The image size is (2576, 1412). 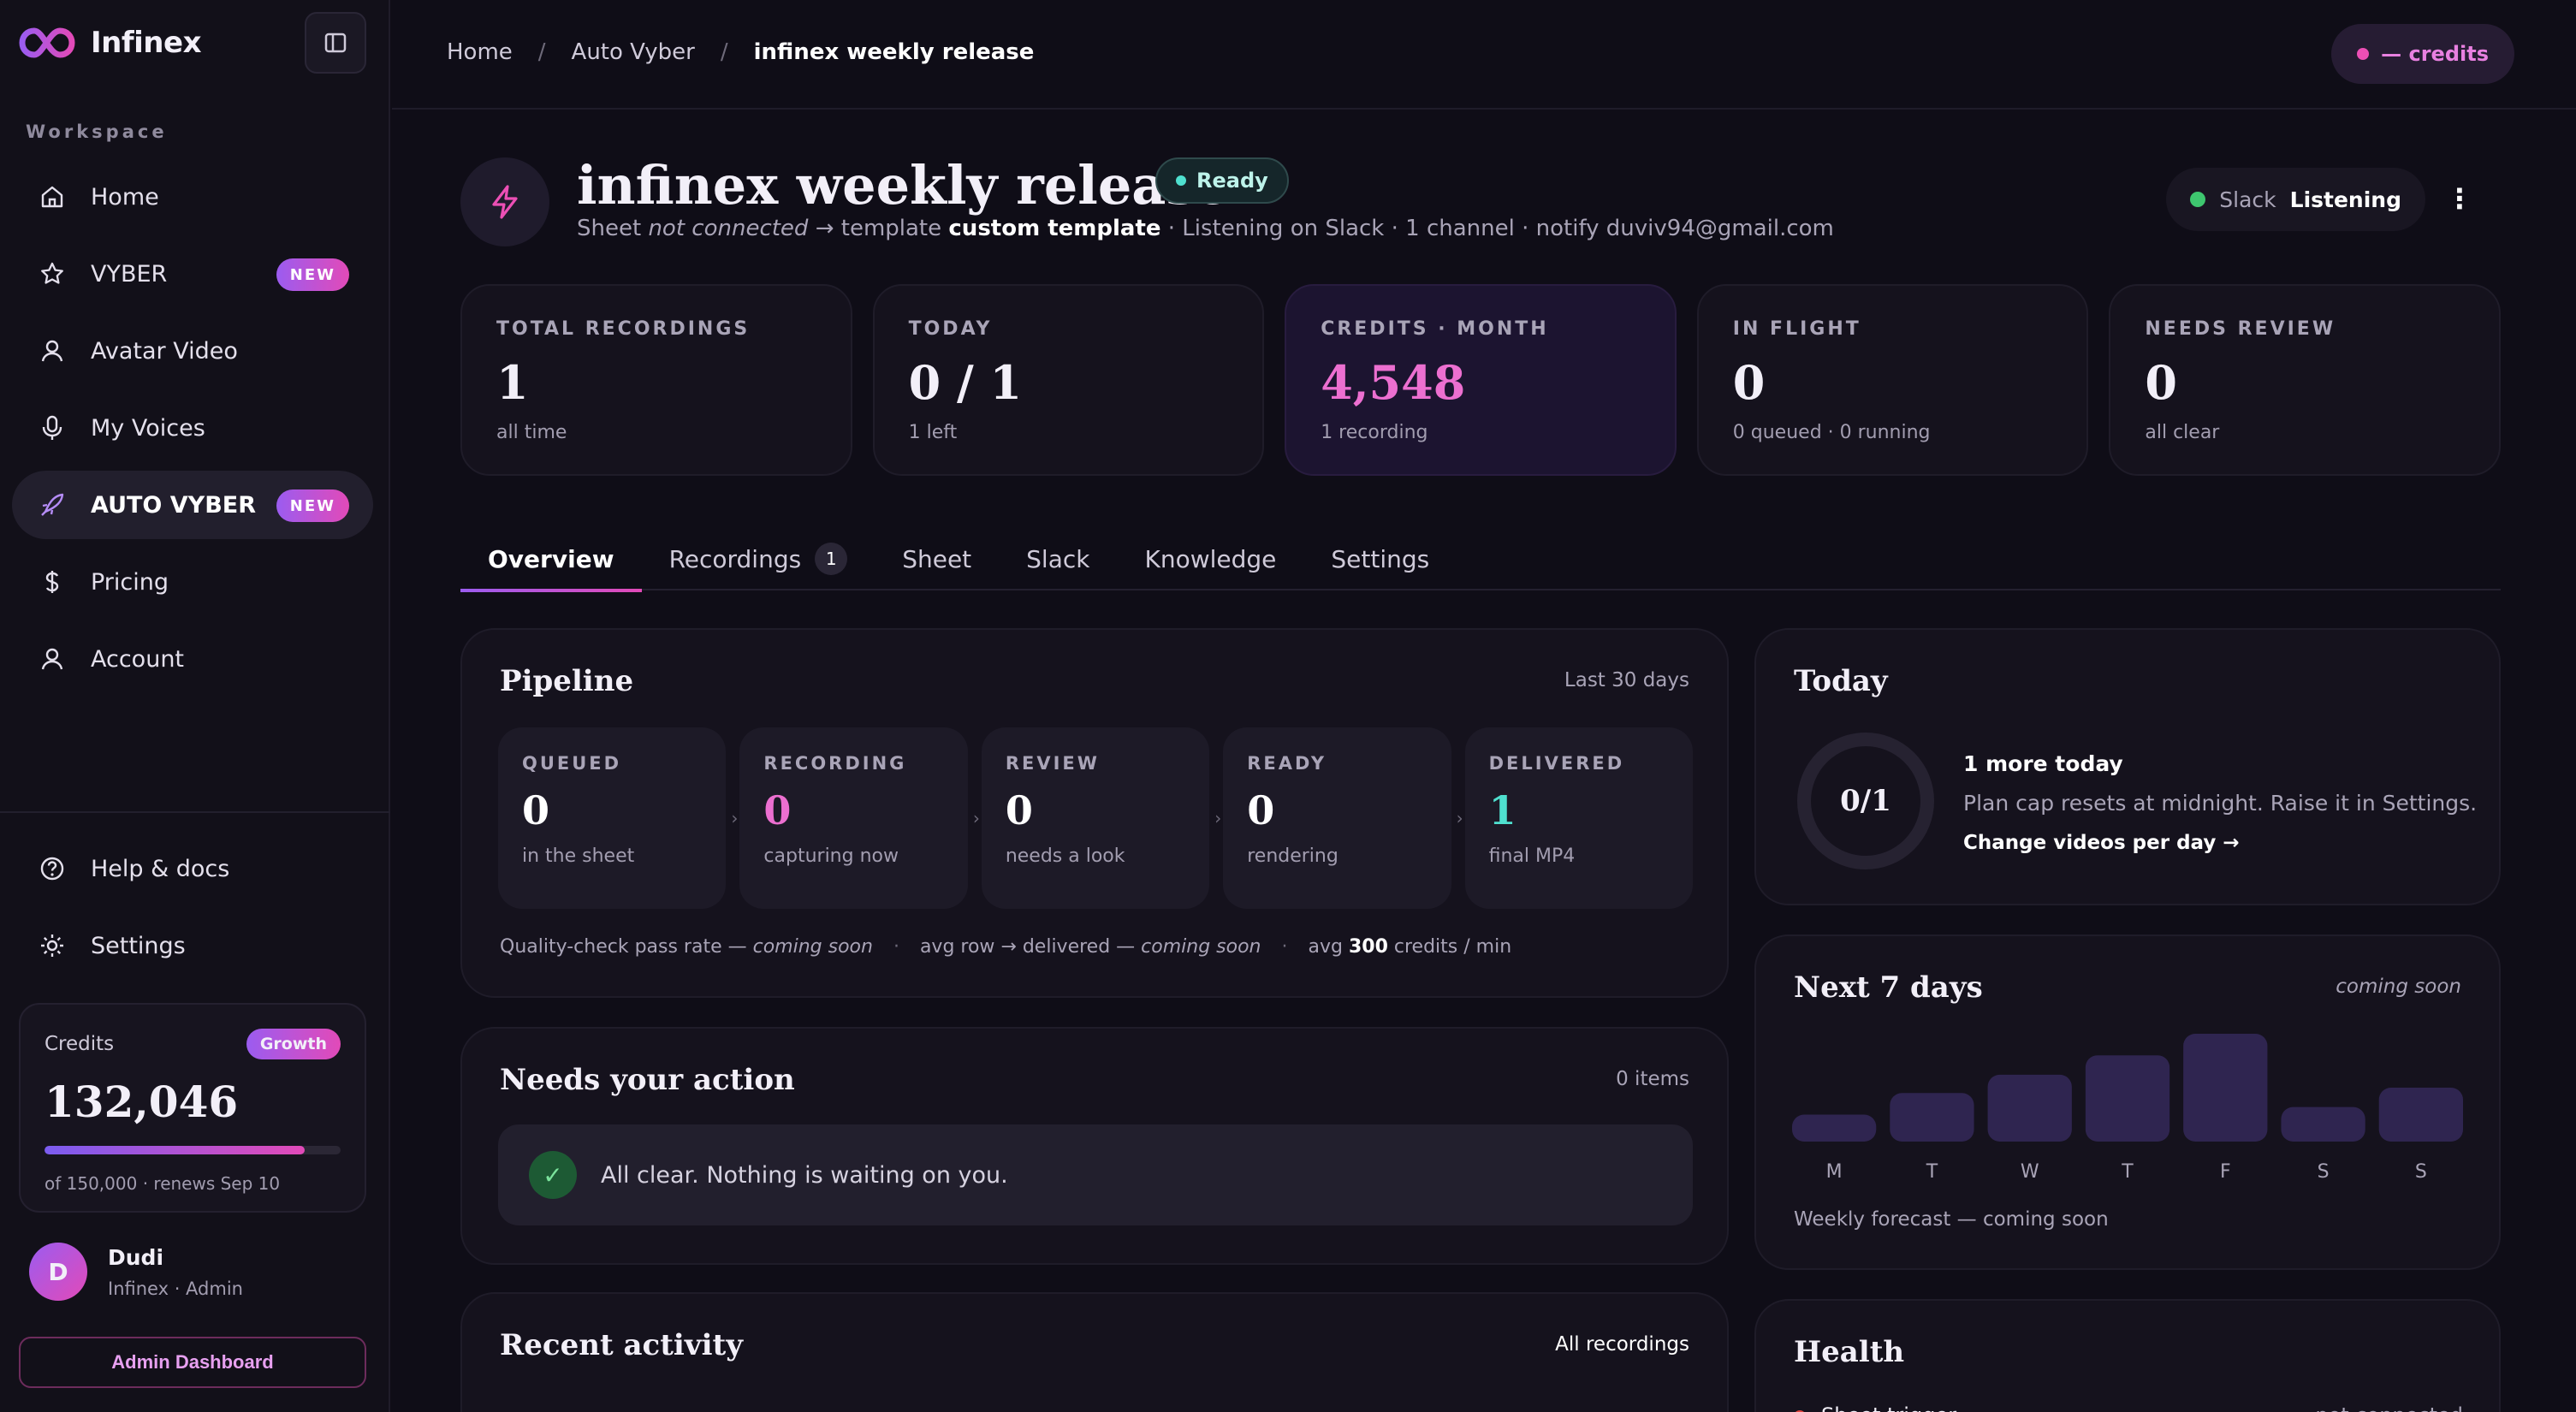 I want to click on breadcrumb-auto-vyber: Auto Vyber, so click(x=633, y=52).